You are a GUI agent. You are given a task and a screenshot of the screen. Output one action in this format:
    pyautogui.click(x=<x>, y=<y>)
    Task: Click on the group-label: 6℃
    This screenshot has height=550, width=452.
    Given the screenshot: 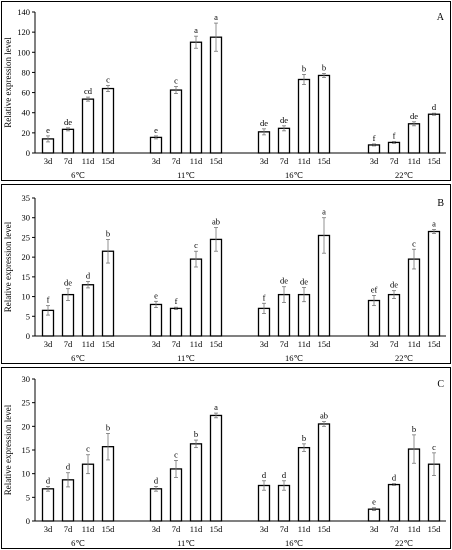 What is the action you would take?
    pyautogui.click(x=78, y=175)
    